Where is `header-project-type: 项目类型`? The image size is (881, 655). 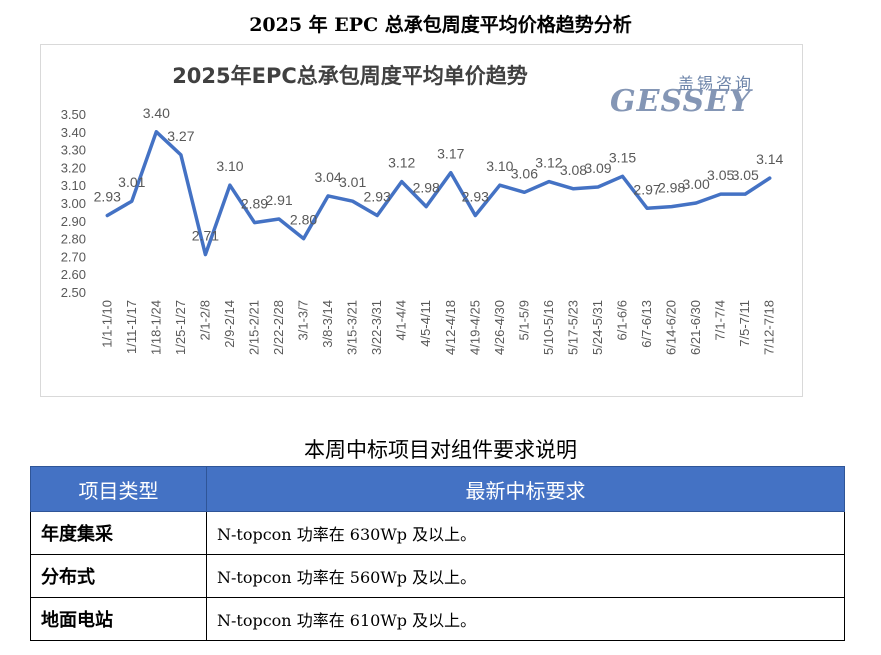
header-project-type: 项目类型 is located at coordinates (118, 489).